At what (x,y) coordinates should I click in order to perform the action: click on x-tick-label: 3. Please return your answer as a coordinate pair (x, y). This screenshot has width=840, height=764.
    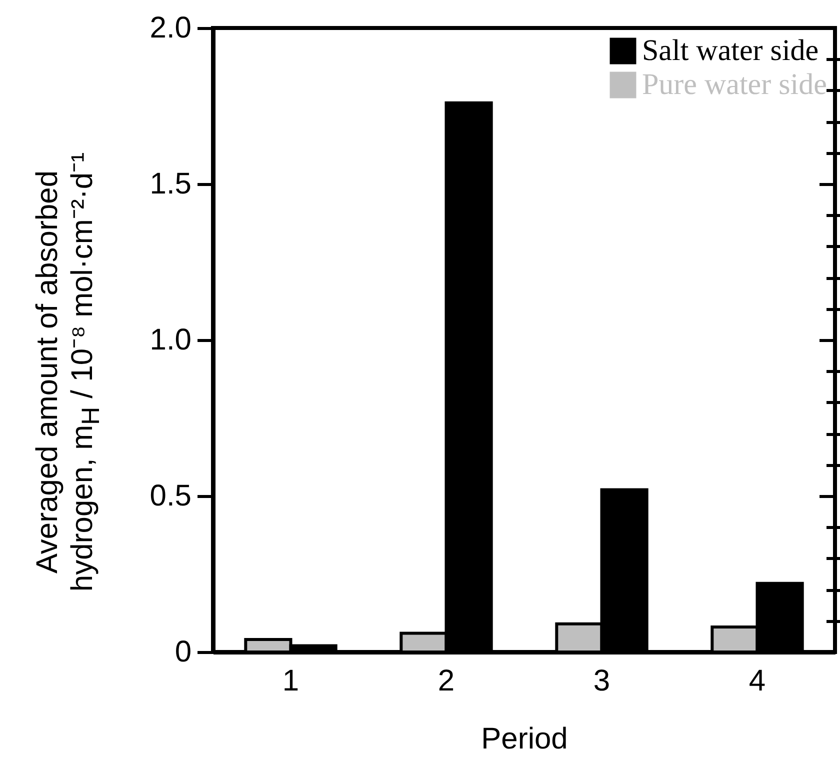
    Looking at the image, I should click on (601, 681).